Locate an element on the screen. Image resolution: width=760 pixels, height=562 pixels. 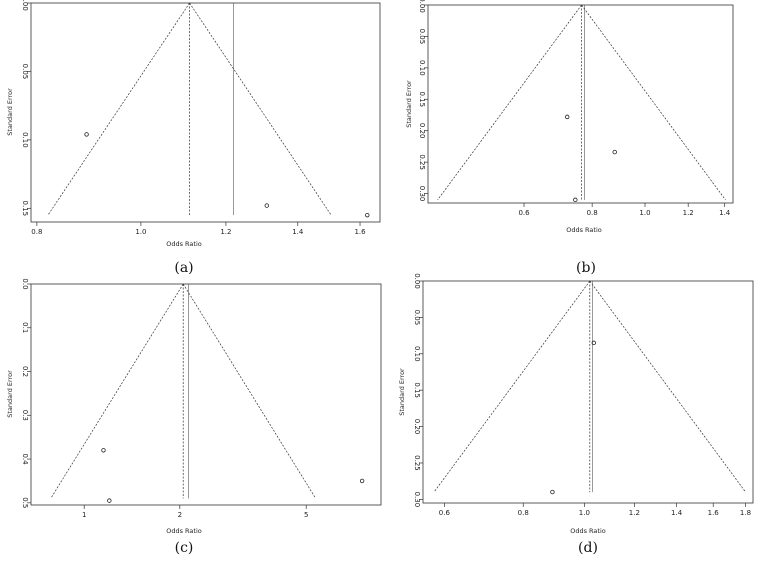
panel-caption: (d) is located at coordinates (588, 548).